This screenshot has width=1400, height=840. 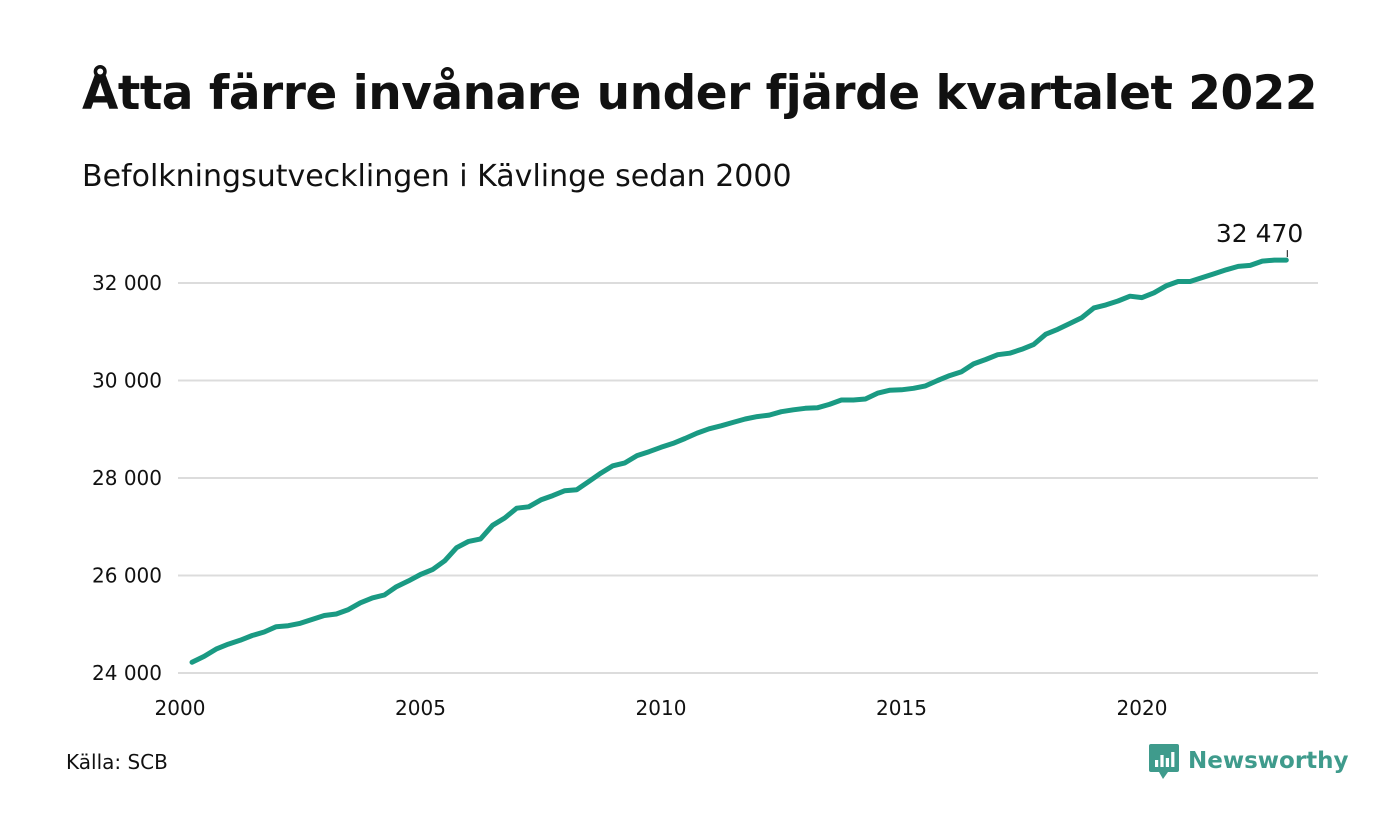 What do you see at coordinates (127, 576) in the screenshot?
I see `y-tick-label: 26 000` at bounding box center [127, 576].